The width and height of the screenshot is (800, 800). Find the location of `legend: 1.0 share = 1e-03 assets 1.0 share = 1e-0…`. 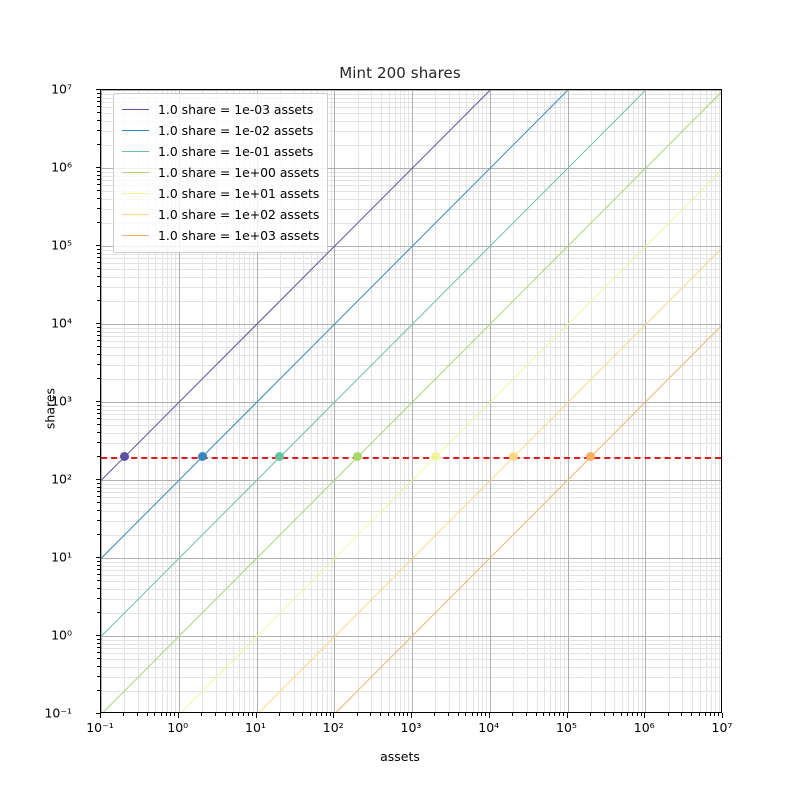

legend: 1.0 share = 1e-03 assets 1.0 share = 1e-0… is located at coordinates (221, 173).